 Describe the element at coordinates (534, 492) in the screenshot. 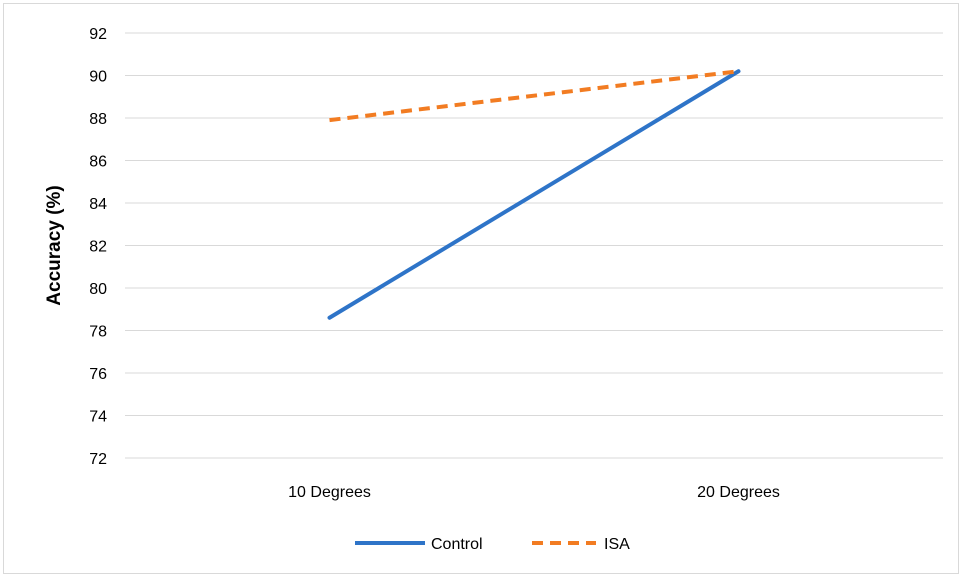

I see `x-tick-labels: 10 Degrees 20 Degrees` at that location.